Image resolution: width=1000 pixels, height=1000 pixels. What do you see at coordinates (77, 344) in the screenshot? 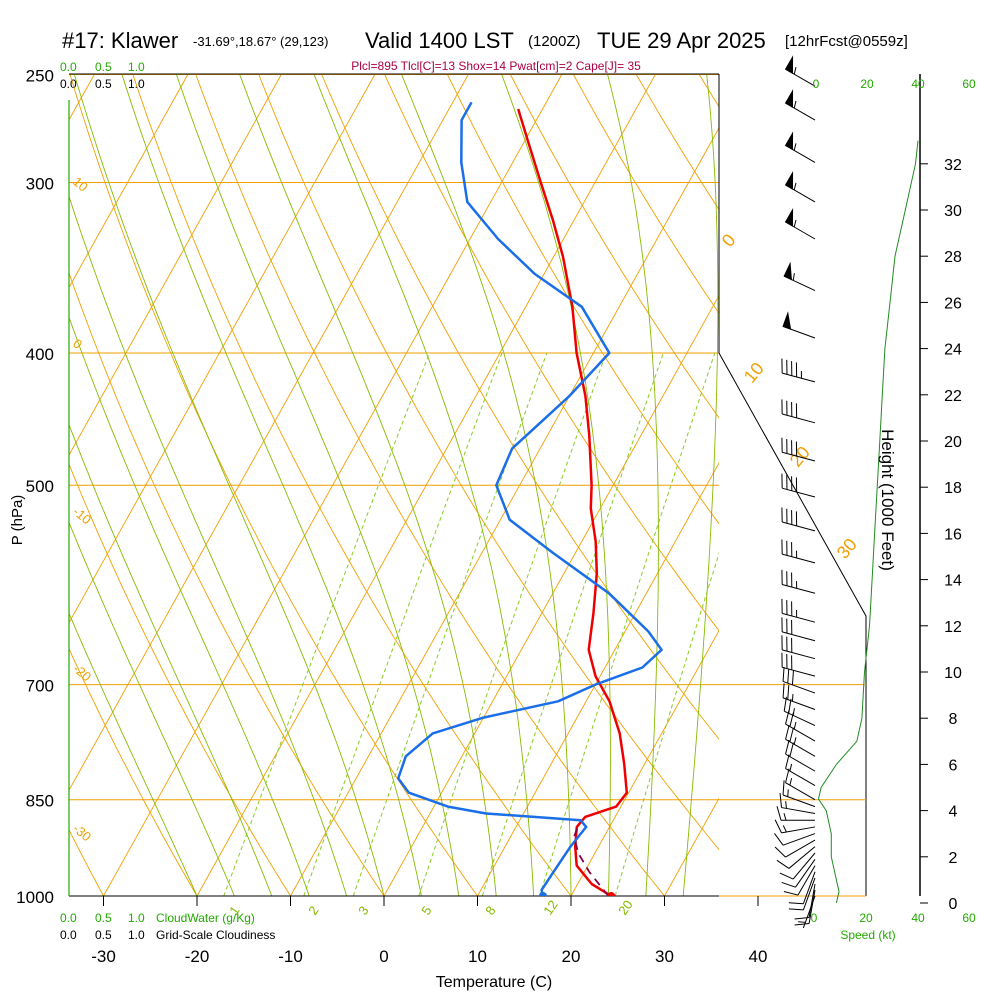
I see `dry-adiabat-label: 0` at bounding box center [77, 344].